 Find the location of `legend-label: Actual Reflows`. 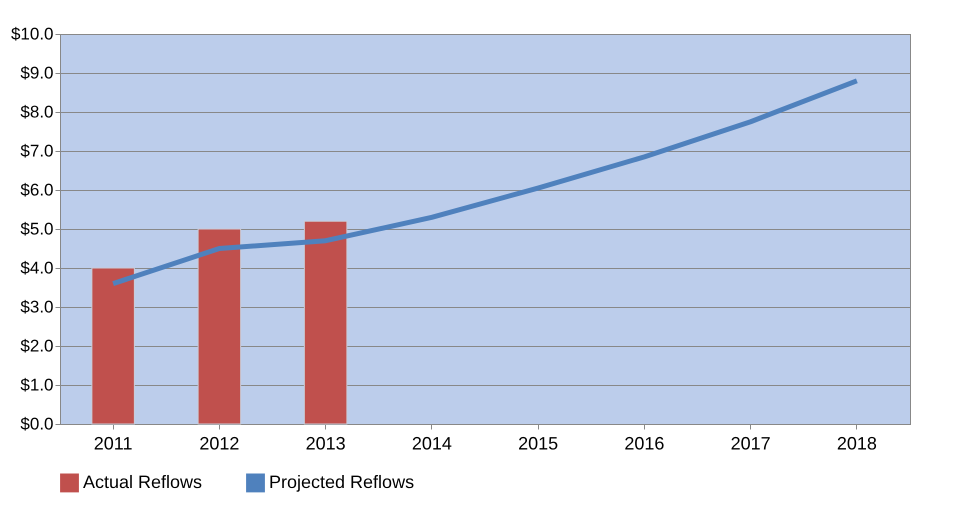

legend-label: Actual Reflows is located at coordinates (142, 482).